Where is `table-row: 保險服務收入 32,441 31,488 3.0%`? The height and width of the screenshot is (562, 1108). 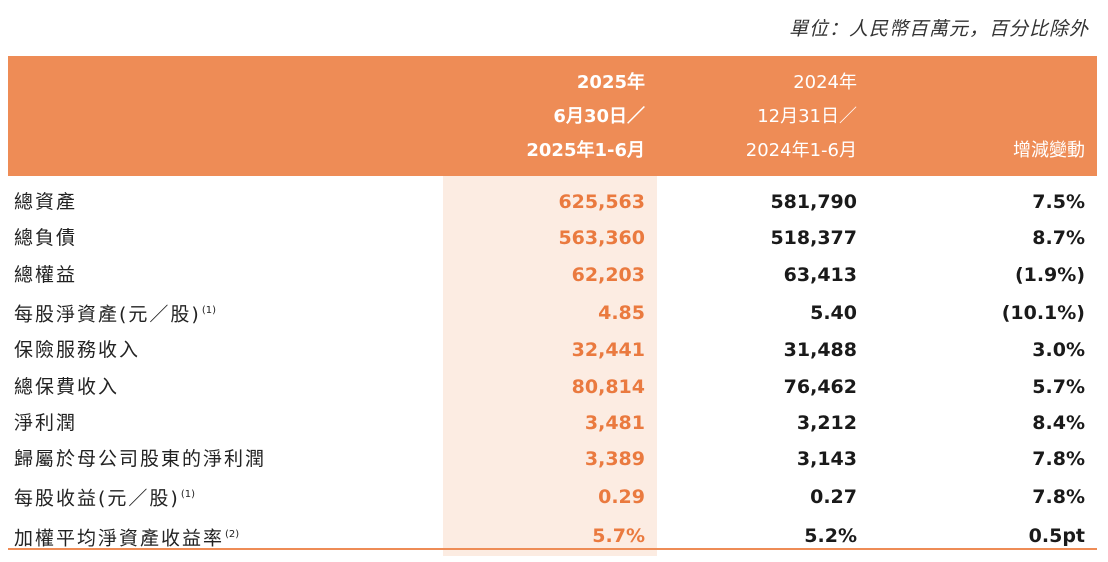
table-row: 保險服務收入 32,441 31,488 3.0% is located at coordinates (552, 350).